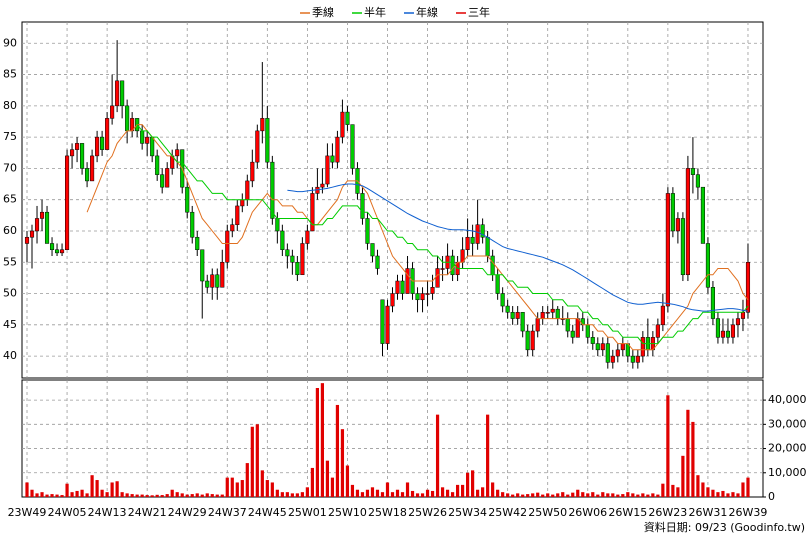  Describe the element at coordinates (10, 167) in the screenshot. I see `y-tick-label: 70` at that location.